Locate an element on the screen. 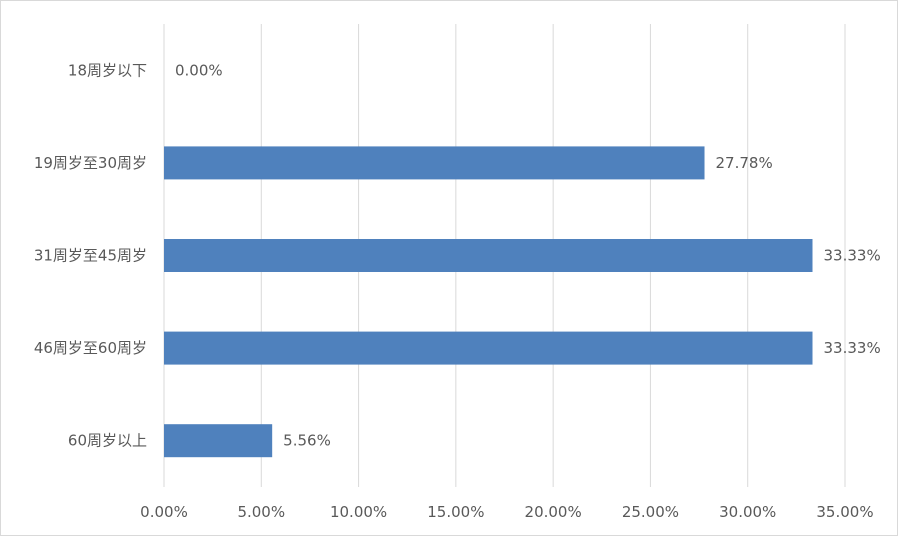  category-label: 19周岁至30周岁 is located at coordinates (90, 163).